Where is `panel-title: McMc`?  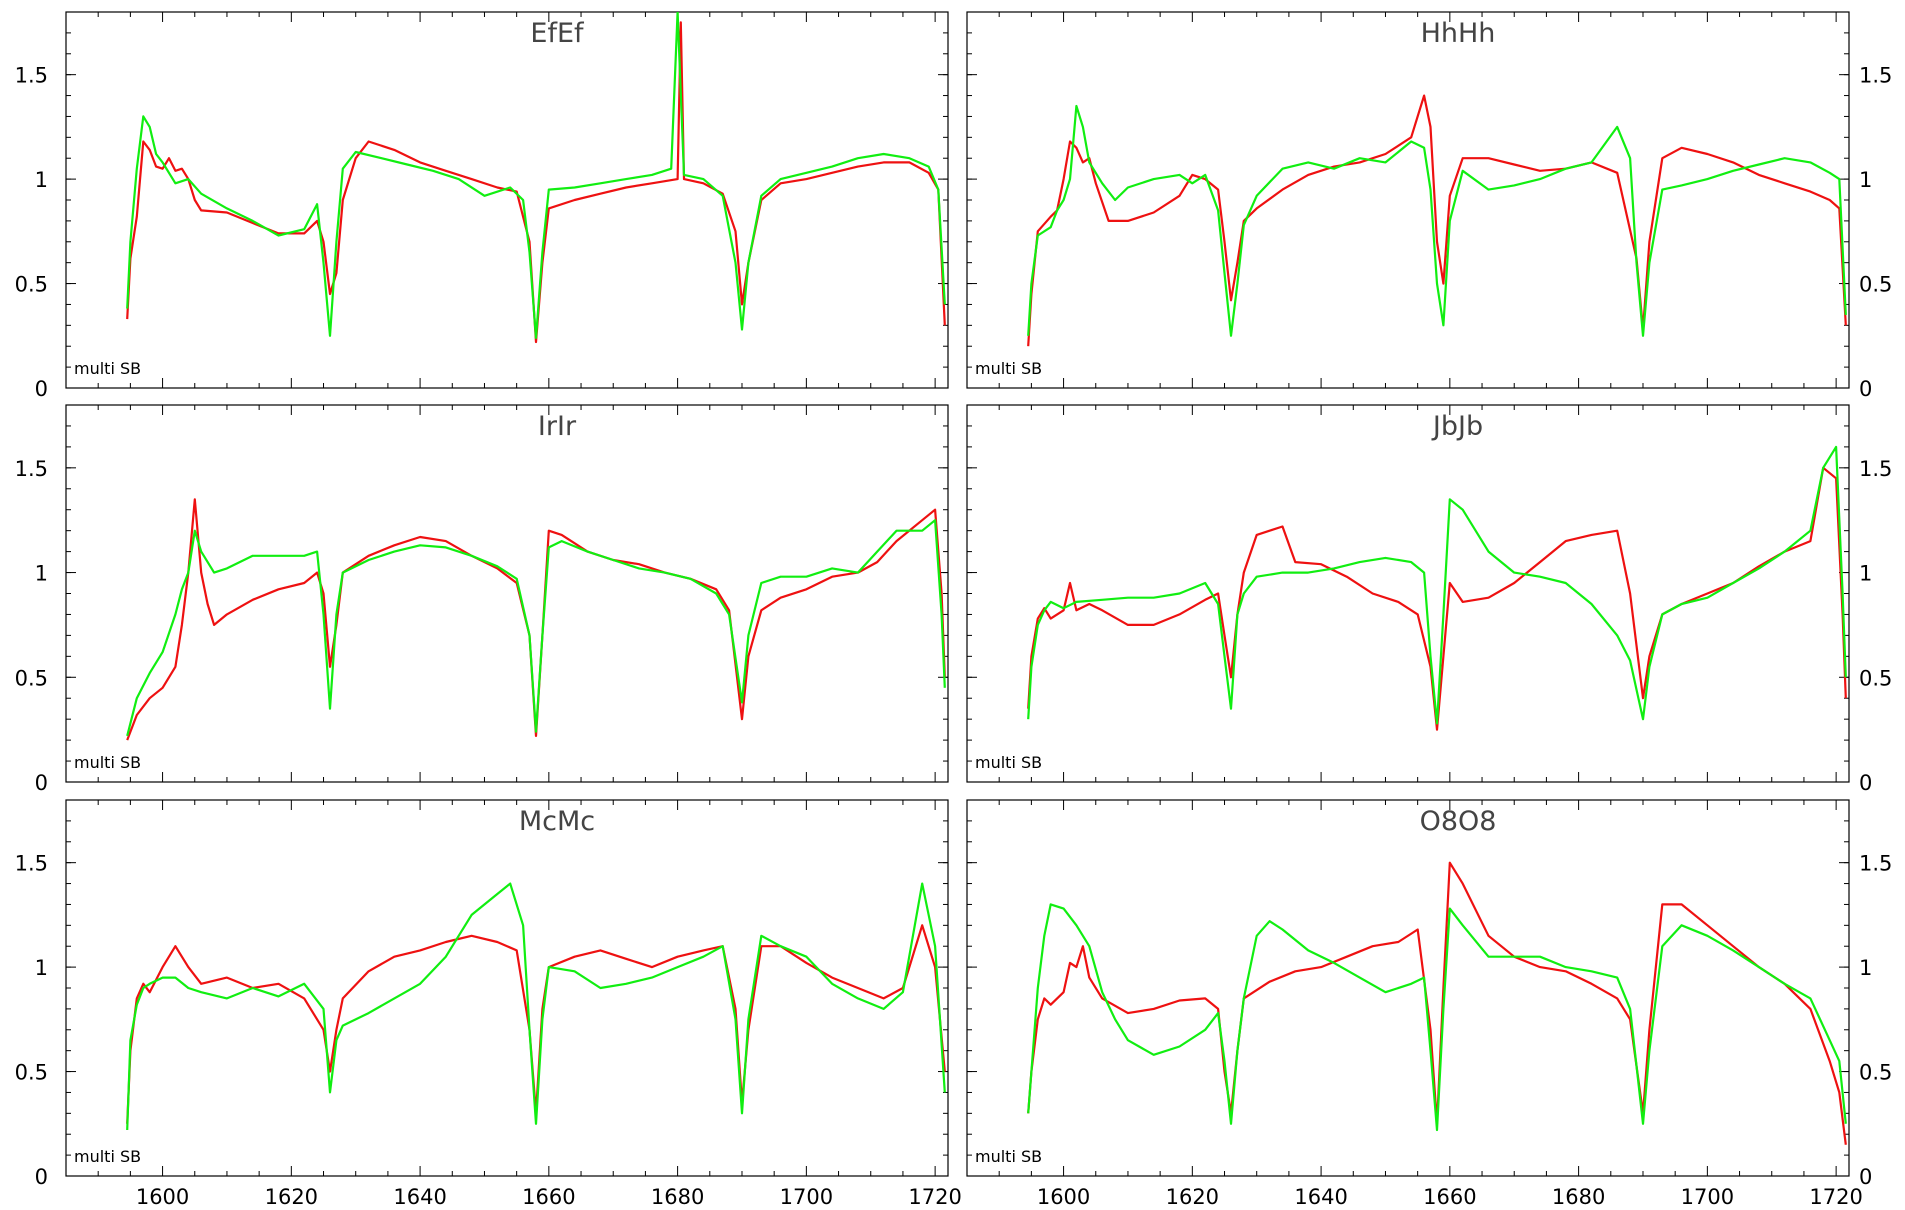 panel-title: McMc is located at coordinates (557, 821).